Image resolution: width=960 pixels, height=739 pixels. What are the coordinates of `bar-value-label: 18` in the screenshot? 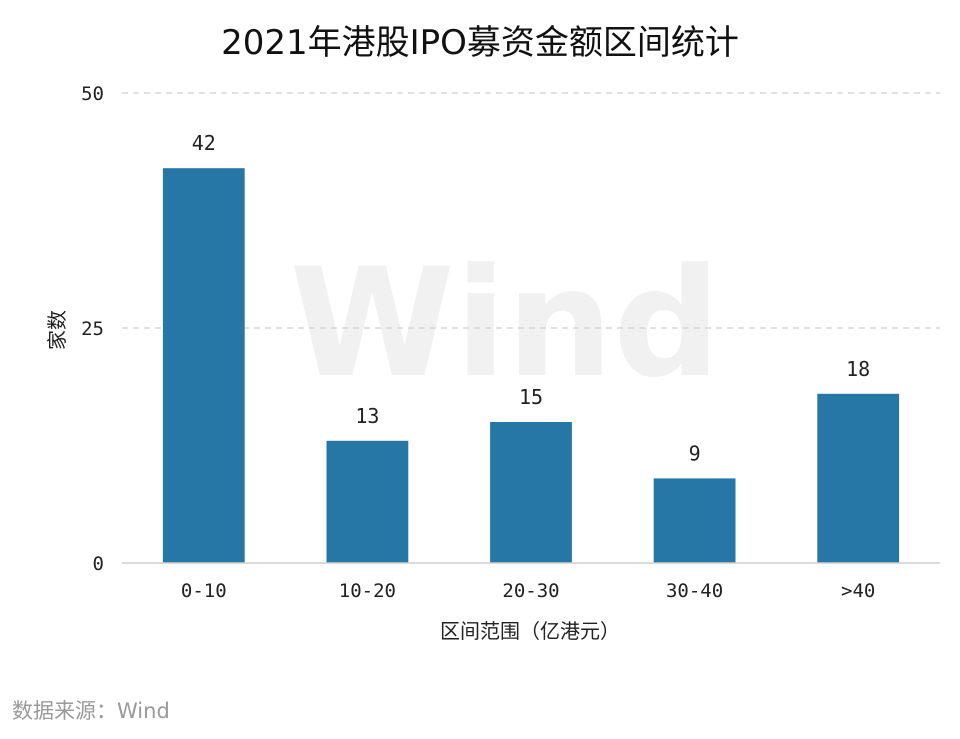 It's located at (858, 369).